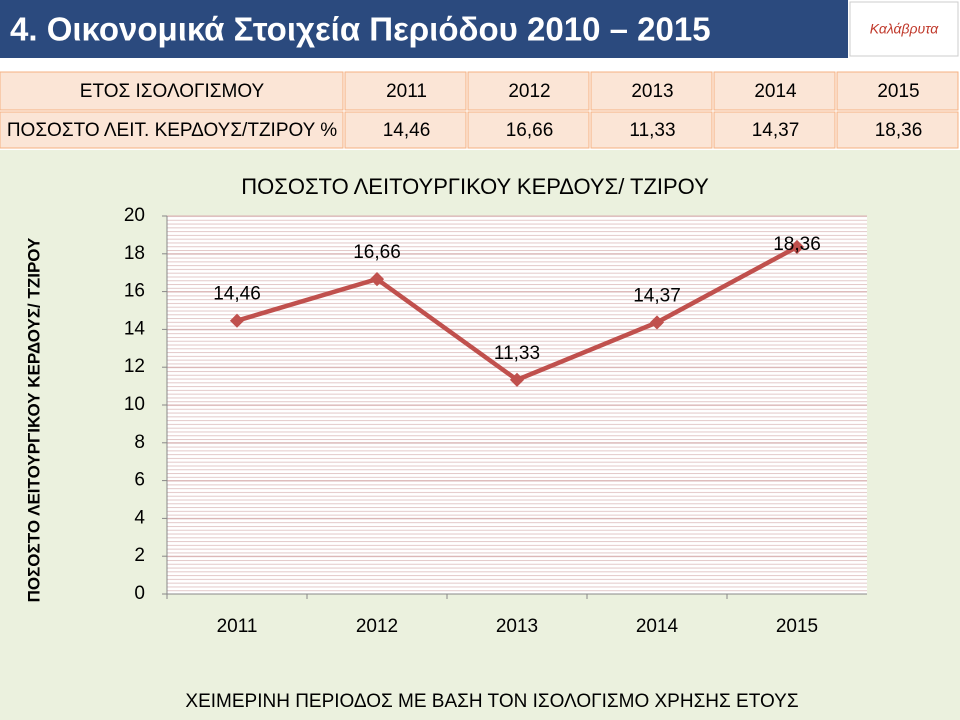 The image size is (960, 720). What do you see at coordinates (377, 252) in the screenshot?
I see `data-label: 16,66` at bounding box center [377, 252].